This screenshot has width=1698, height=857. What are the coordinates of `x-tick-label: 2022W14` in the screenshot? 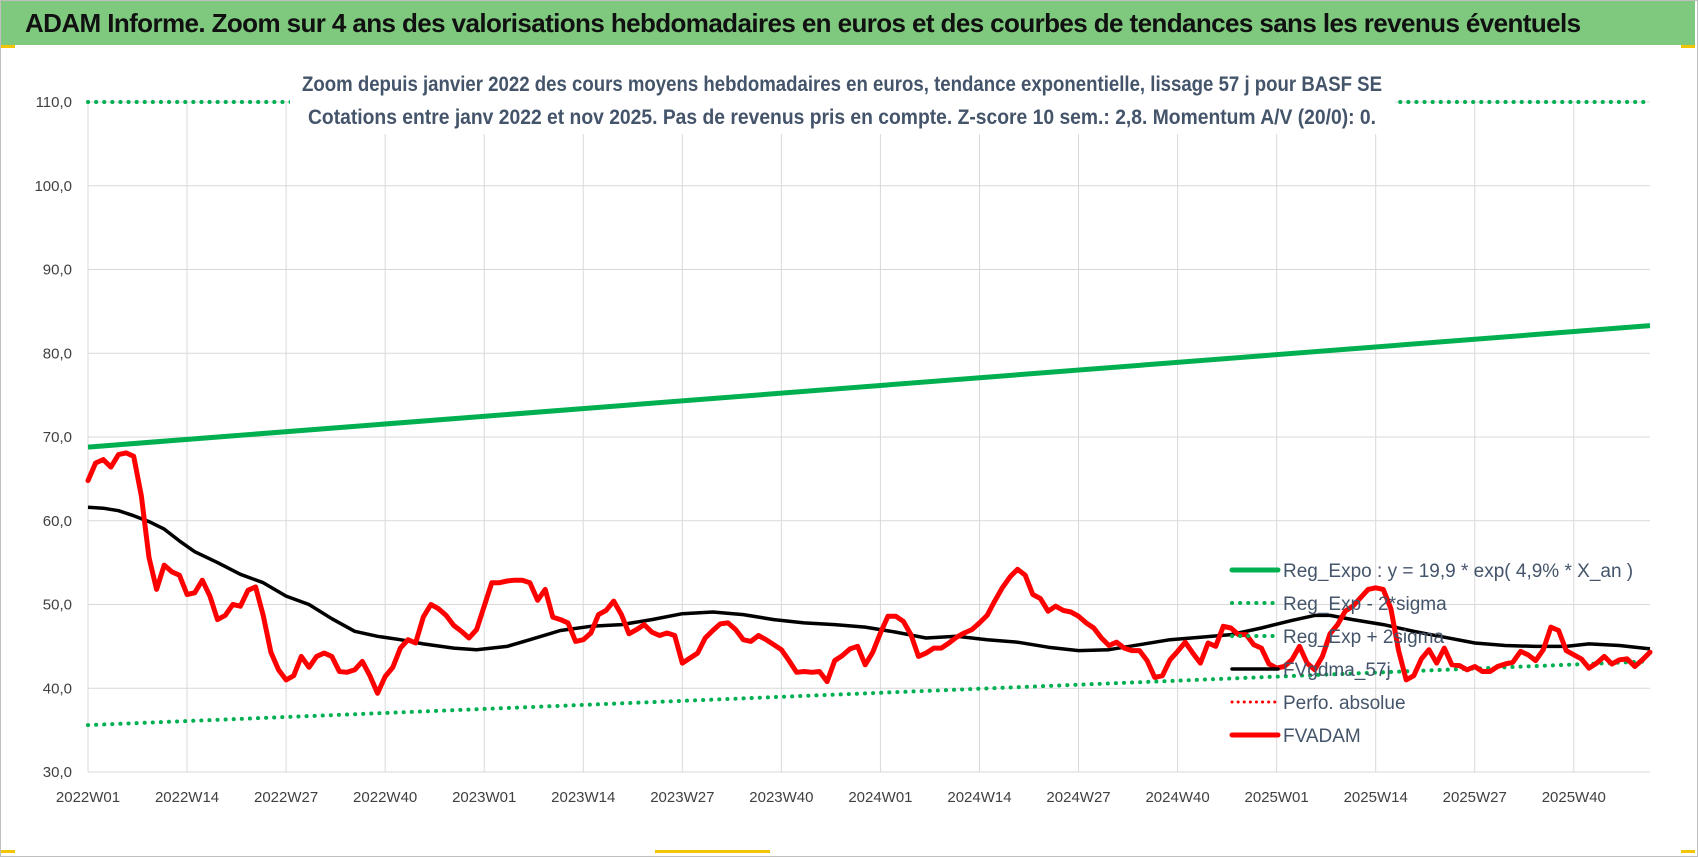 It's located at (187, 797).